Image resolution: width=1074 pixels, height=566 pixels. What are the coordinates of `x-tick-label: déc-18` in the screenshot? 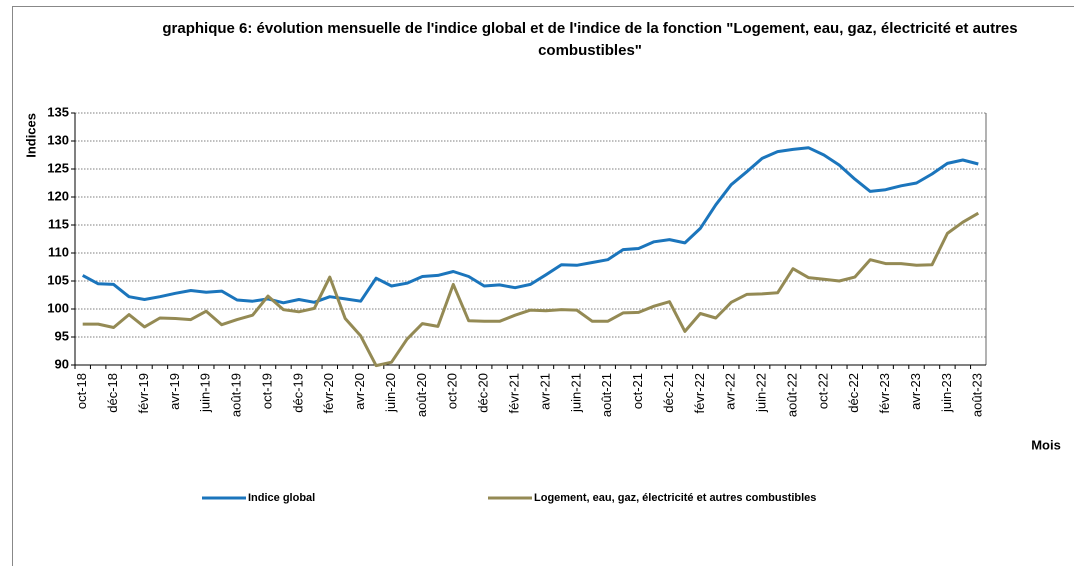 It's located at (112, 393).